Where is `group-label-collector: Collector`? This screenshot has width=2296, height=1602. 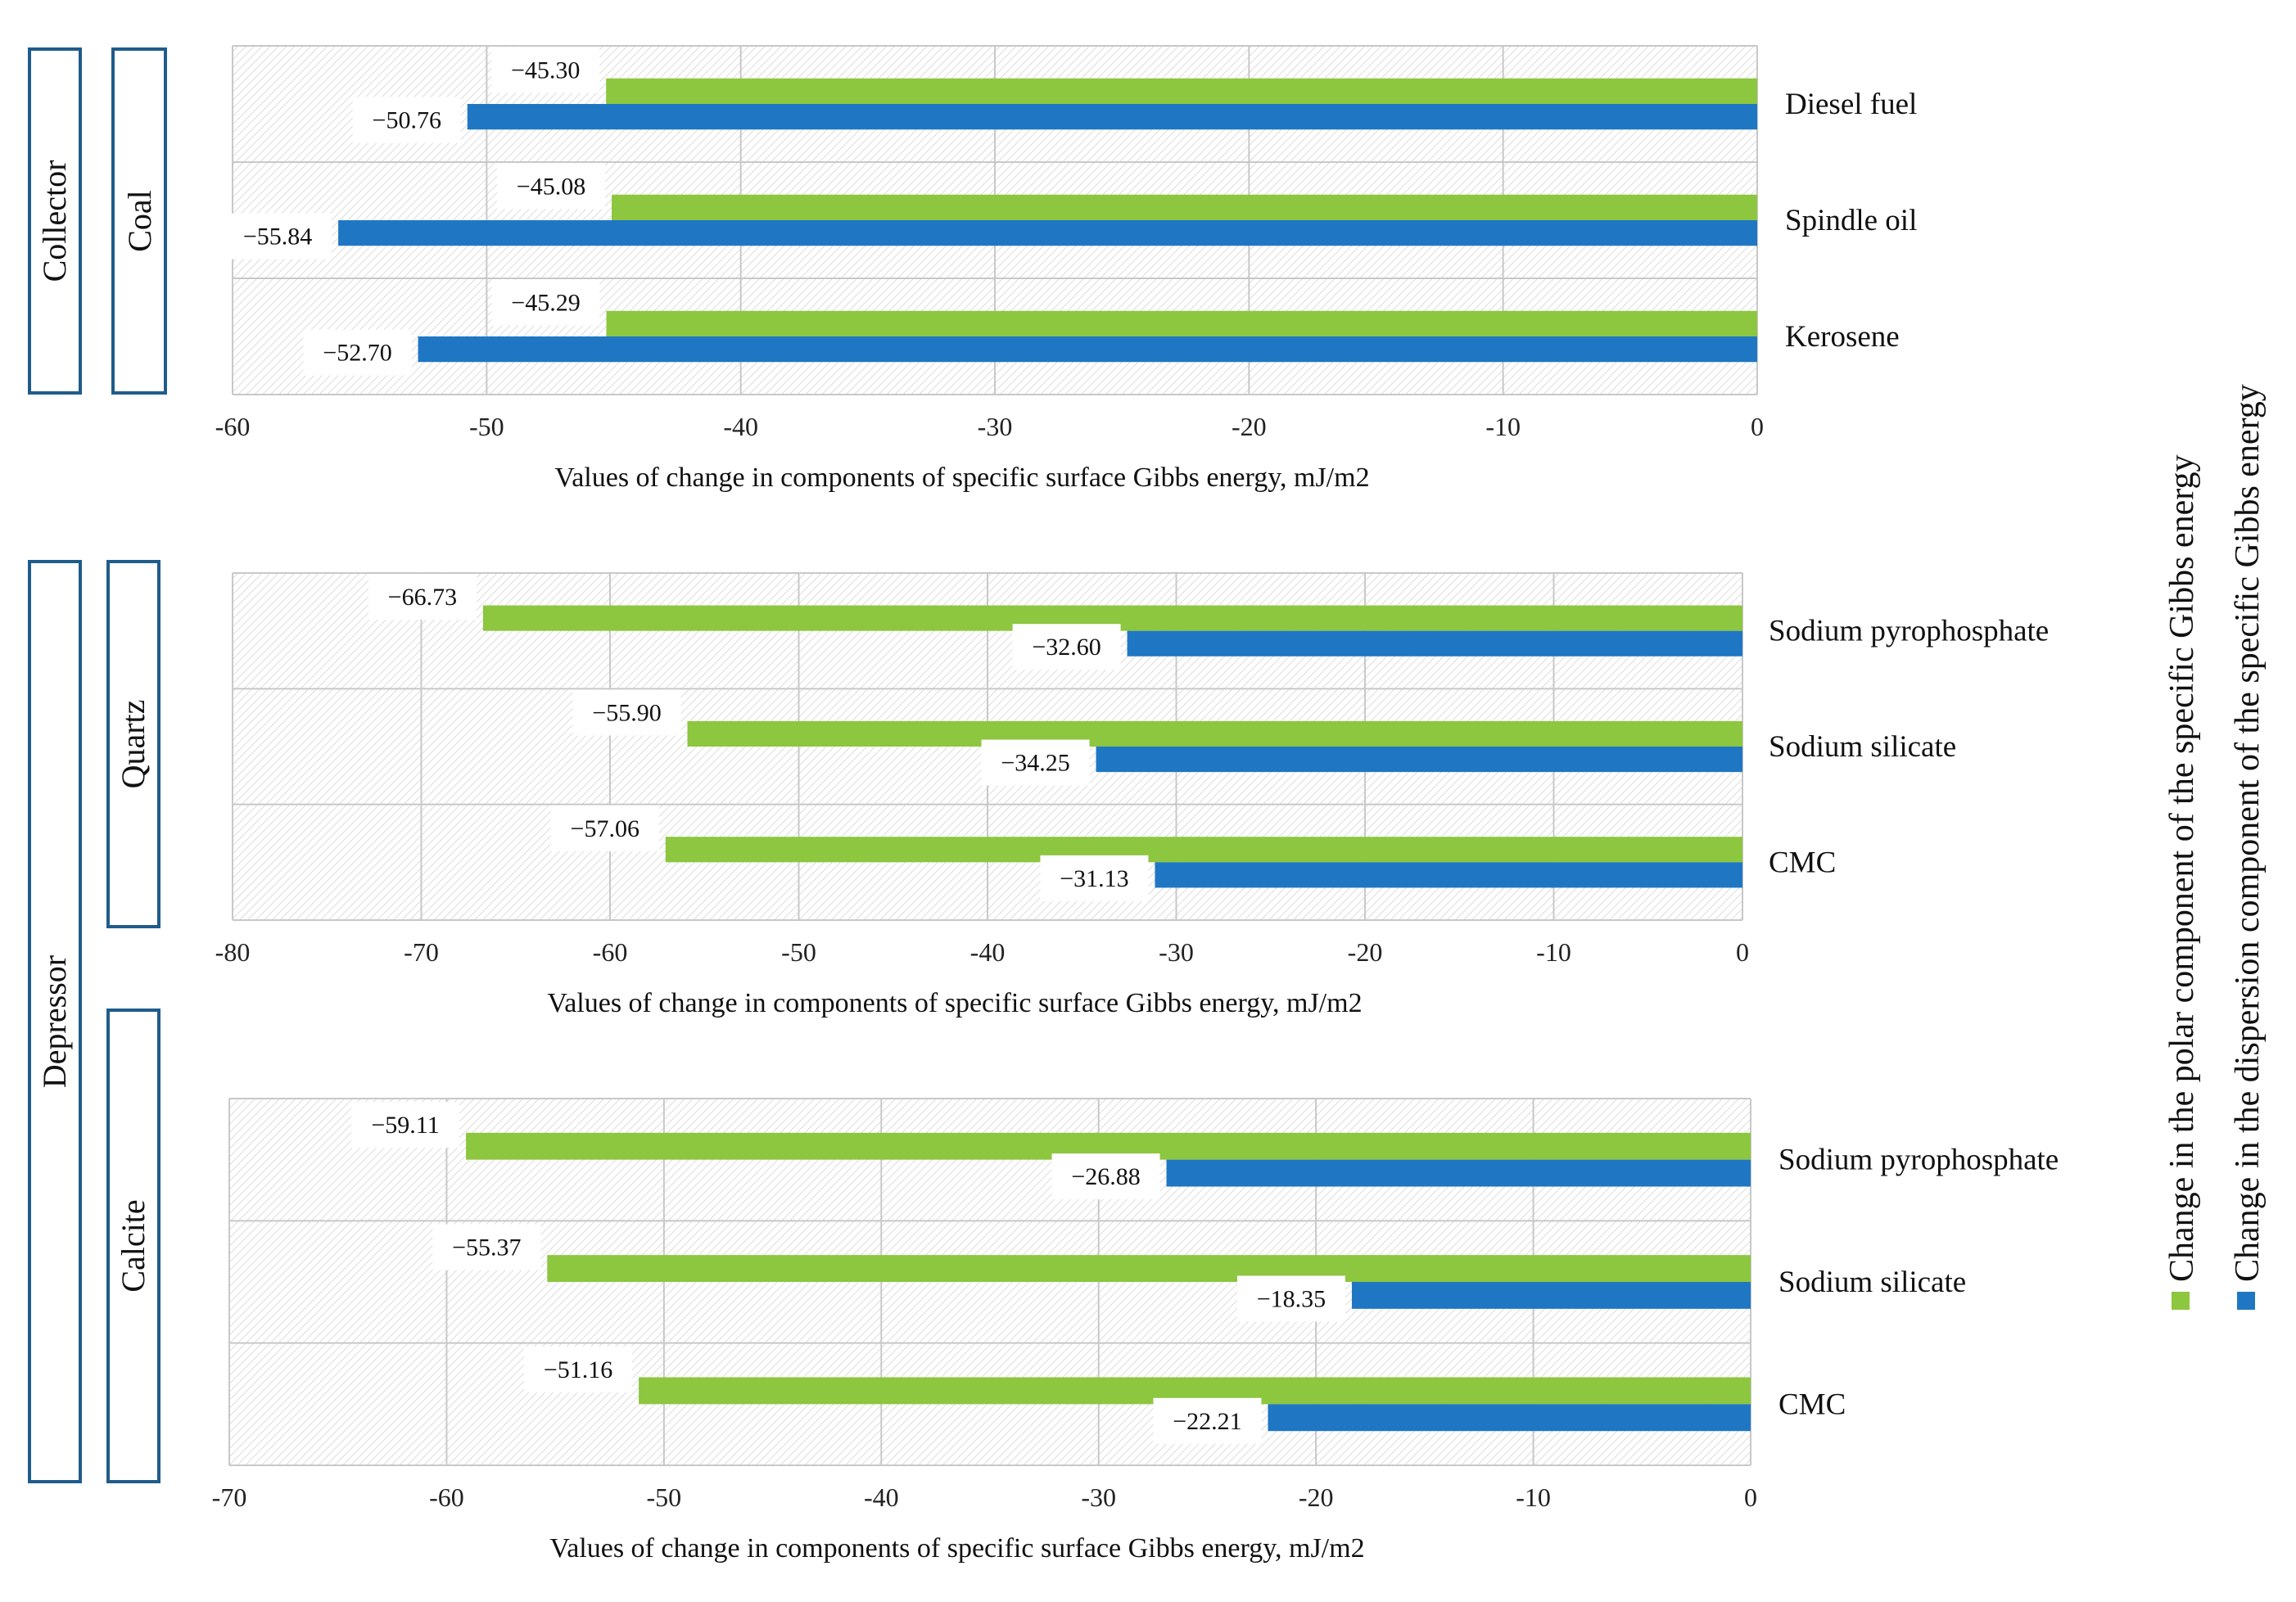
group-label-collector: Collector is located at coordinates (55, 221).